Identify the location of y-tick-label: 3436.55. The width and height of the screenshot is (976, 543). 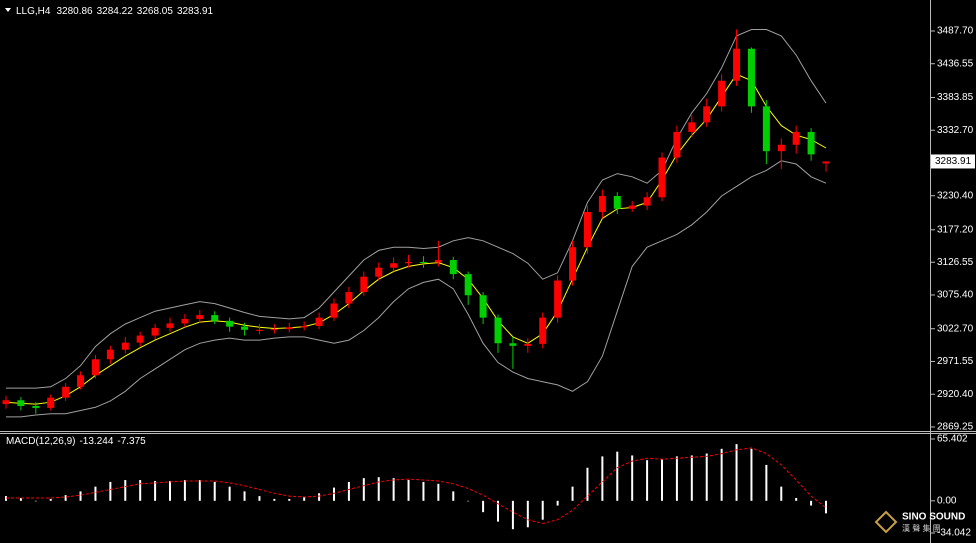
(955, 63).